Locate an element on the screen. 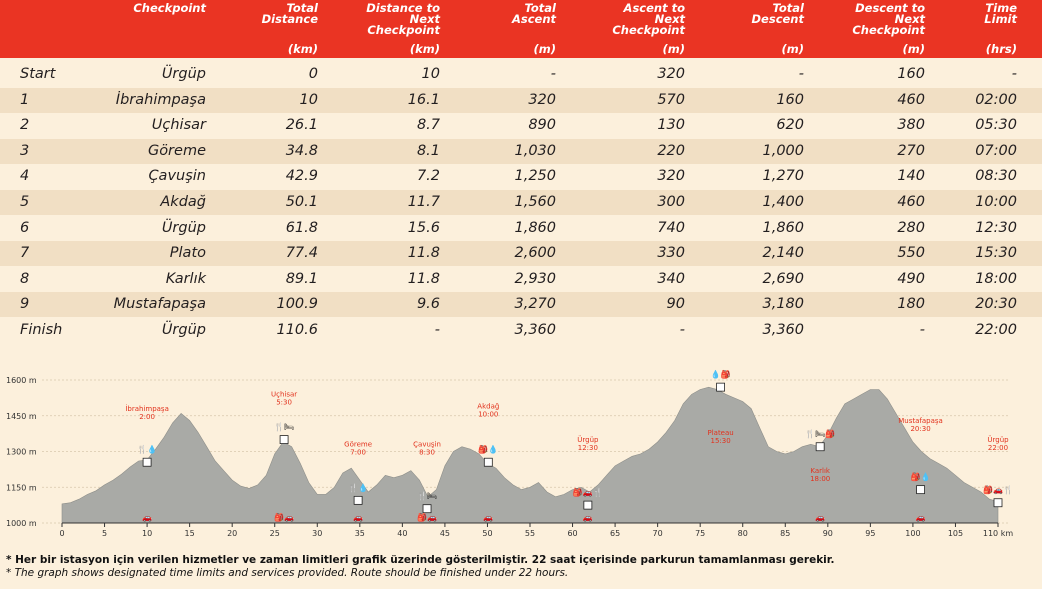 The width and height of the screenshot is (1042, 589). checkpoint-name-label: Plateau is located at coordinates (720, 433).